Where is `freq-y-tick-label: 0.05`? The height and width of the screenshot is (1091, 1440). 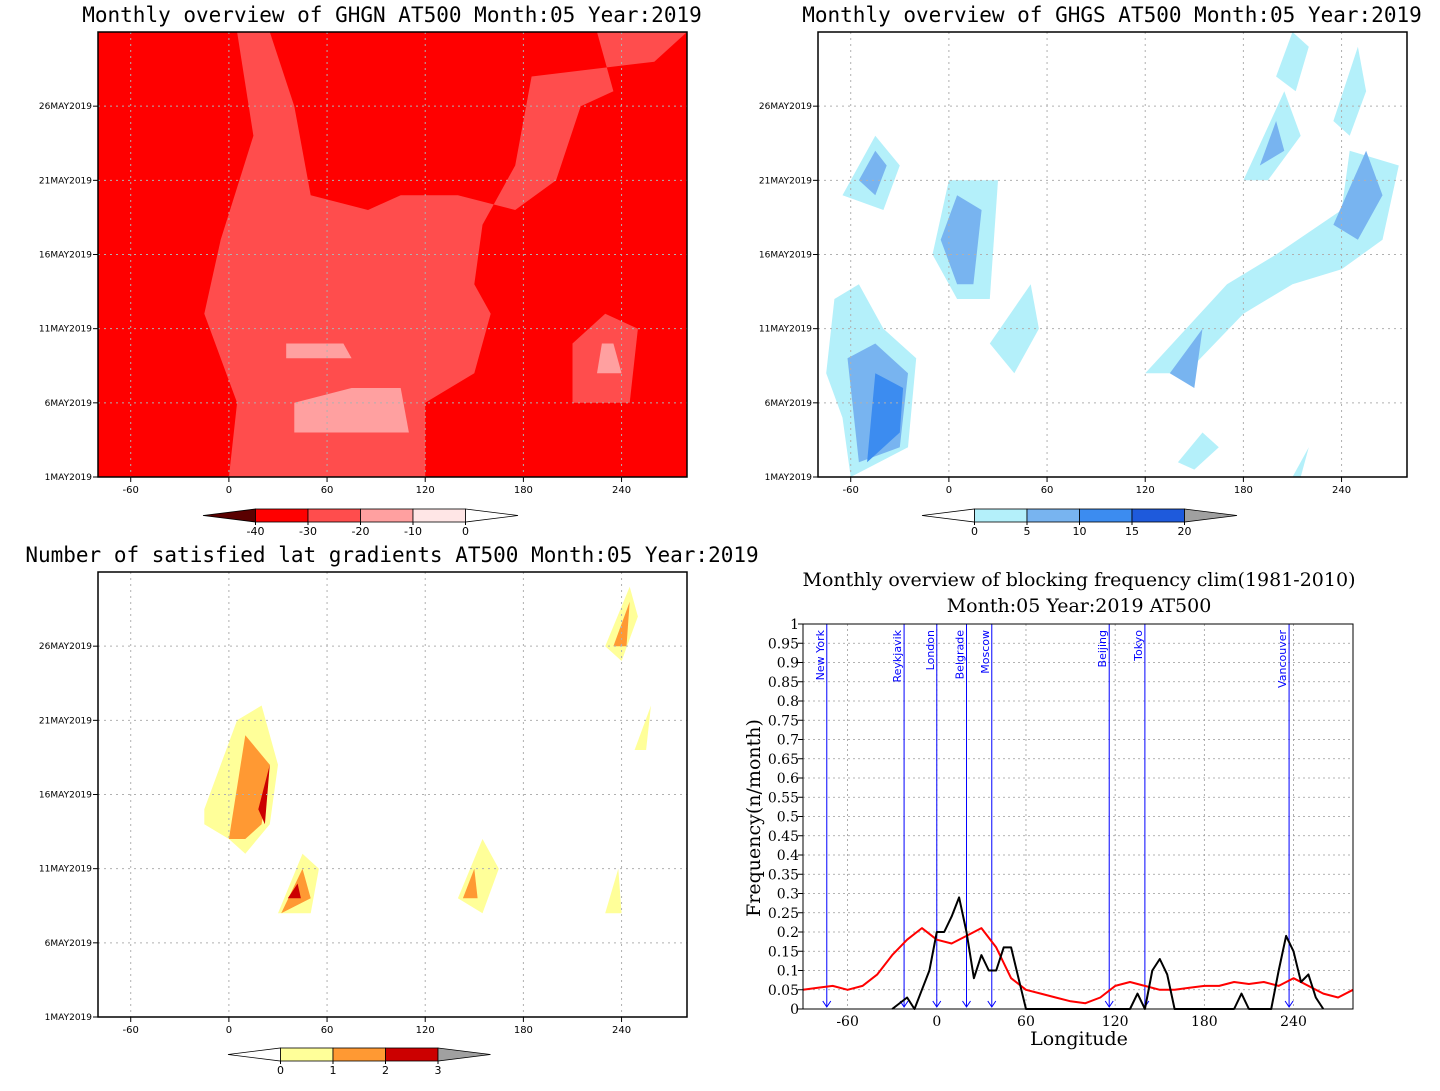 freq-y-tick-label: 0.05 is located at coordinates (783, 991).